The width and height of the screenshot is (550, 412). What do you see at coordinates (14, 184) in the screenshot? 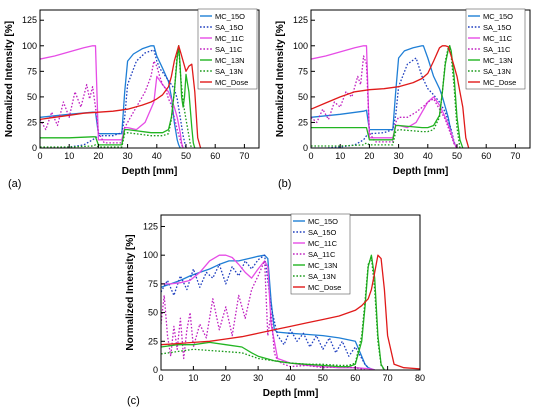
I see `panel-label: (a)` at bounding box center [14, 184].